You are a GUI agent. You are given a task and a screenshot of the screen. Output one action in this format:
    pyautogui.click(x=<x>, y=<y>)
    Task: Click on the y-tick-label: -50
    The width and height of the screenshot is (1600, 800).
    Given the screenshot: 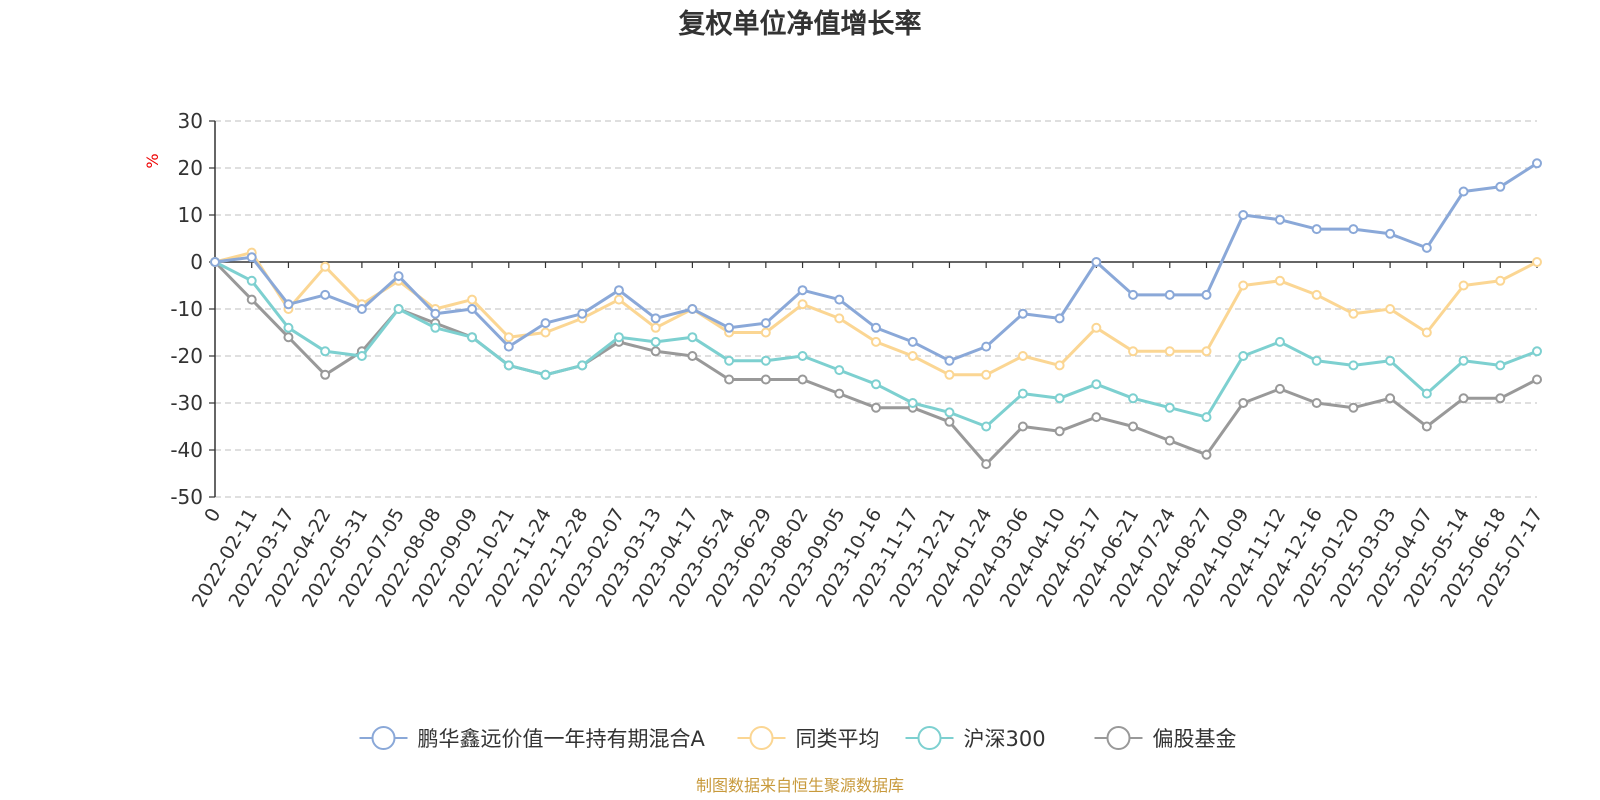 What is the action you would take?
    pyautogui.click(x=186, y=497)
    